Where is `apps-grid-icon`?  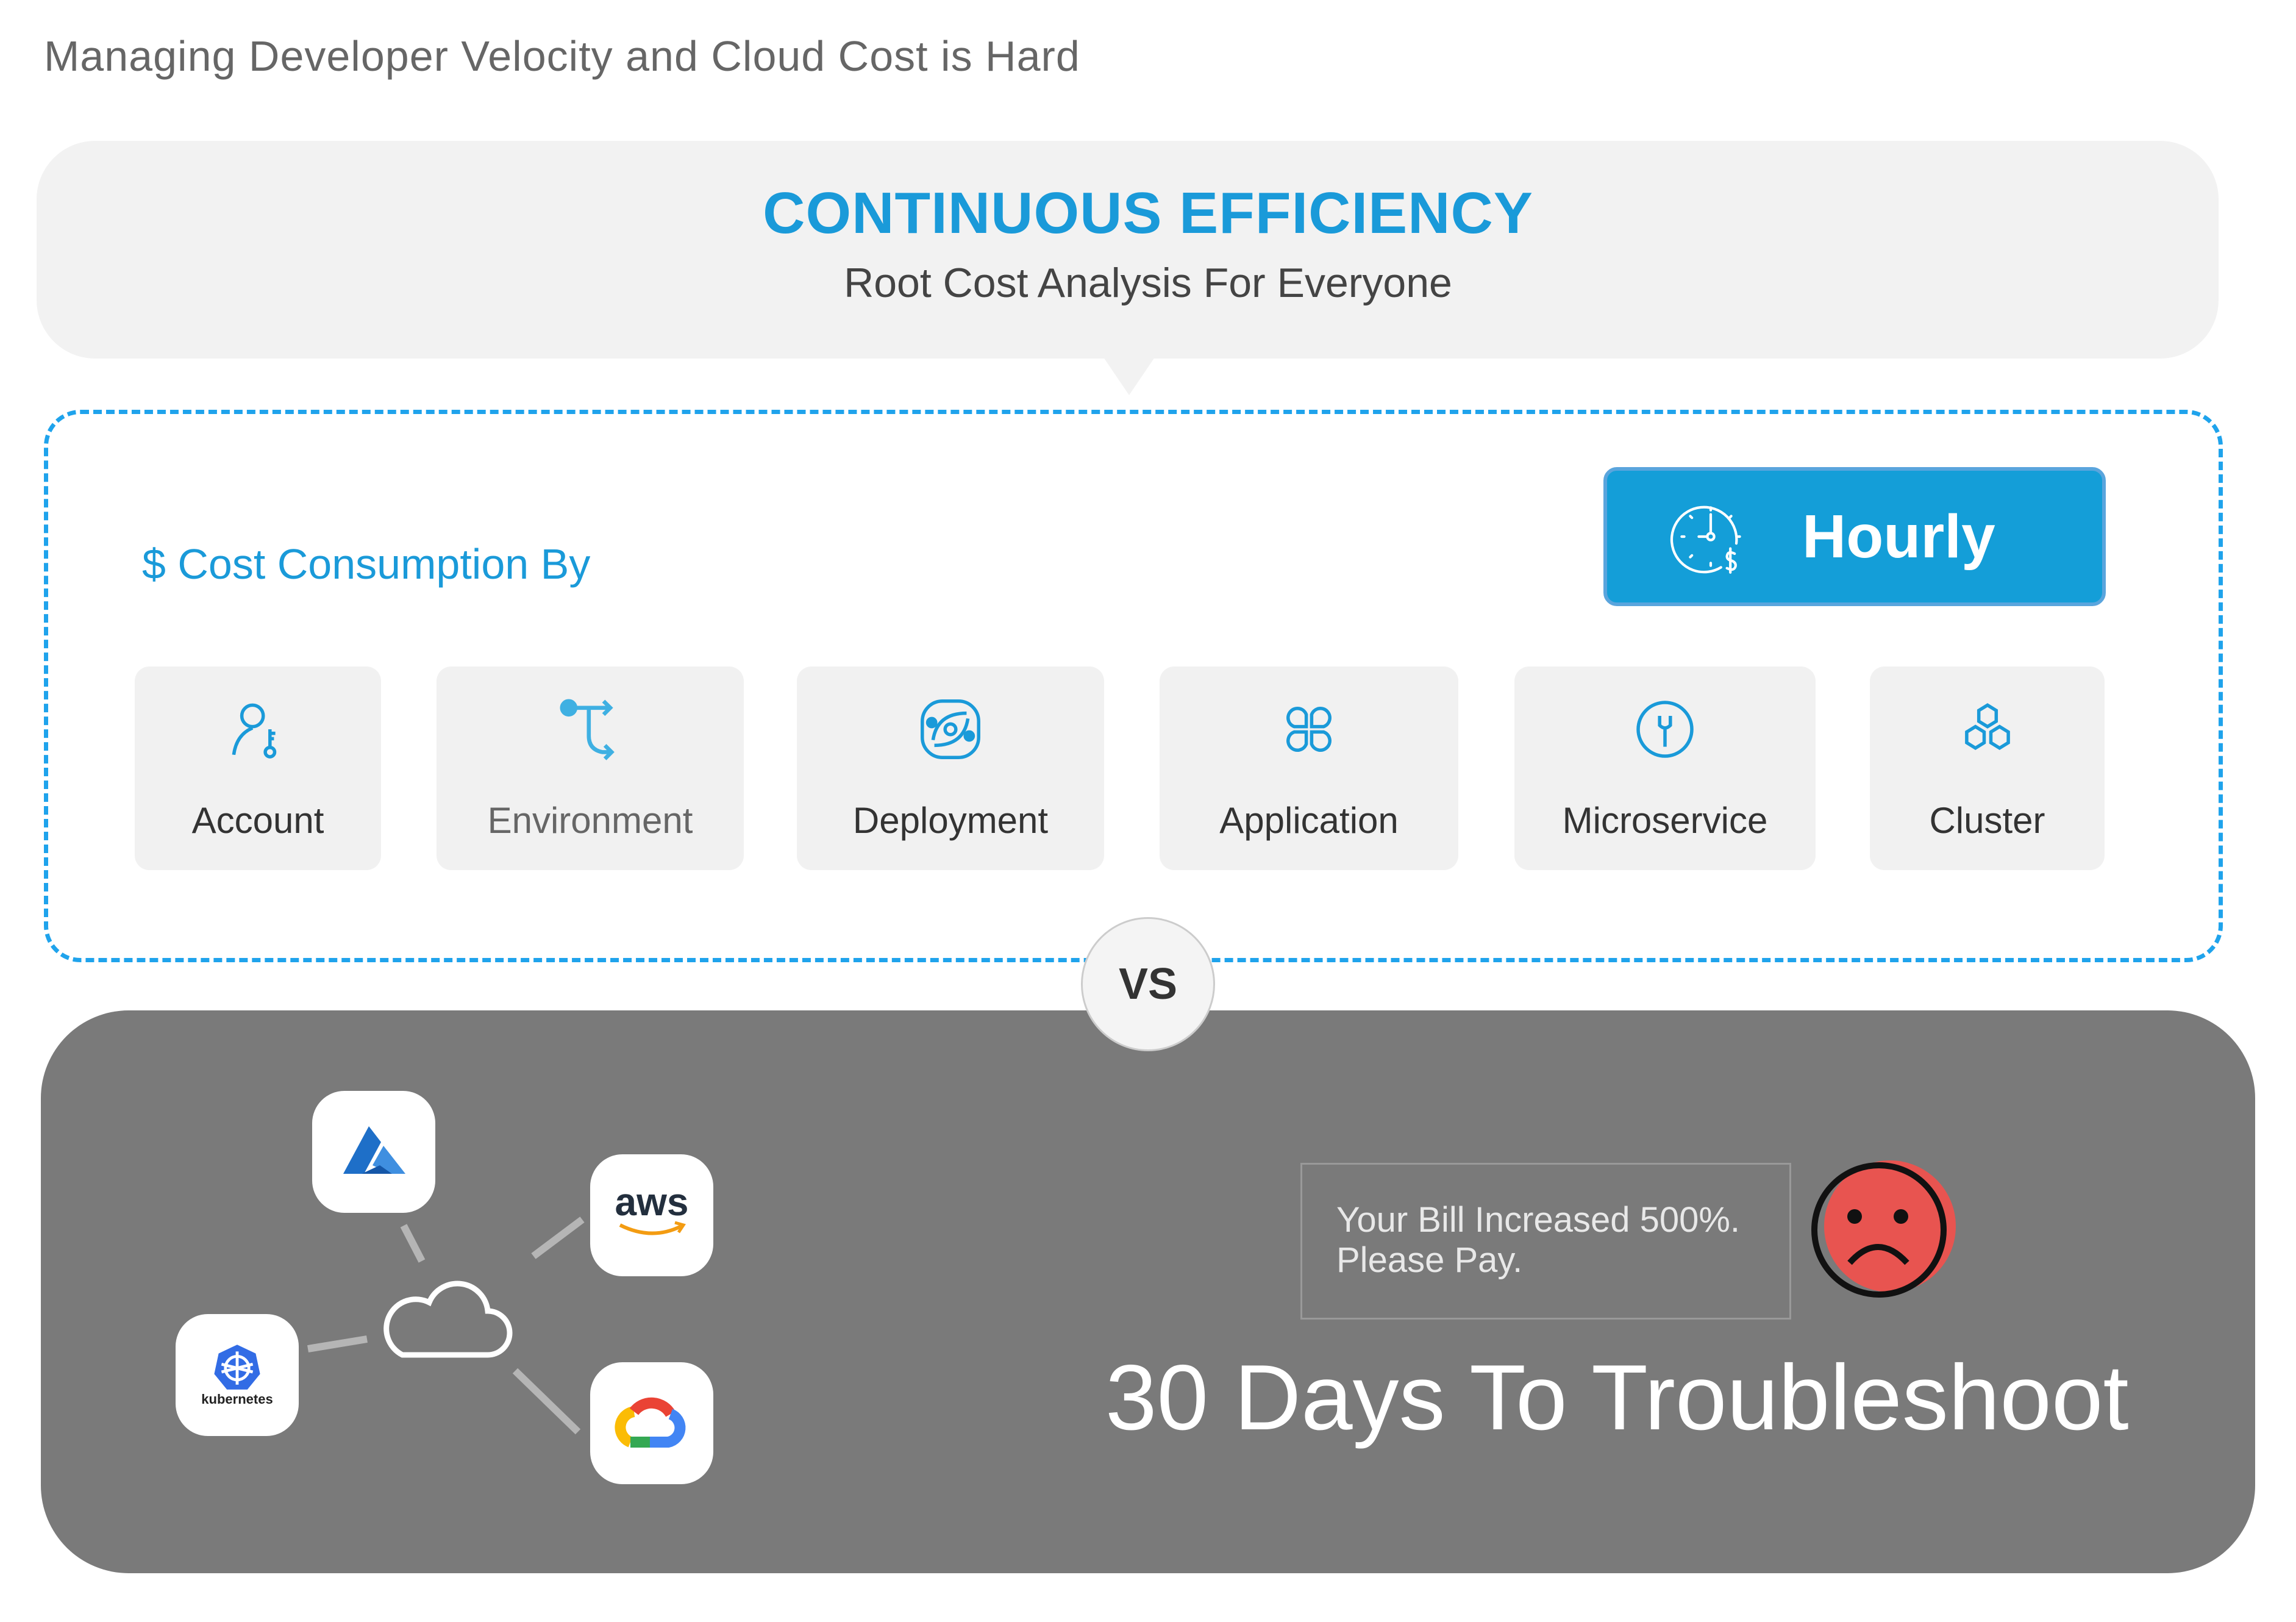 apps-grid-icon is located at coordinates (1309, 729).